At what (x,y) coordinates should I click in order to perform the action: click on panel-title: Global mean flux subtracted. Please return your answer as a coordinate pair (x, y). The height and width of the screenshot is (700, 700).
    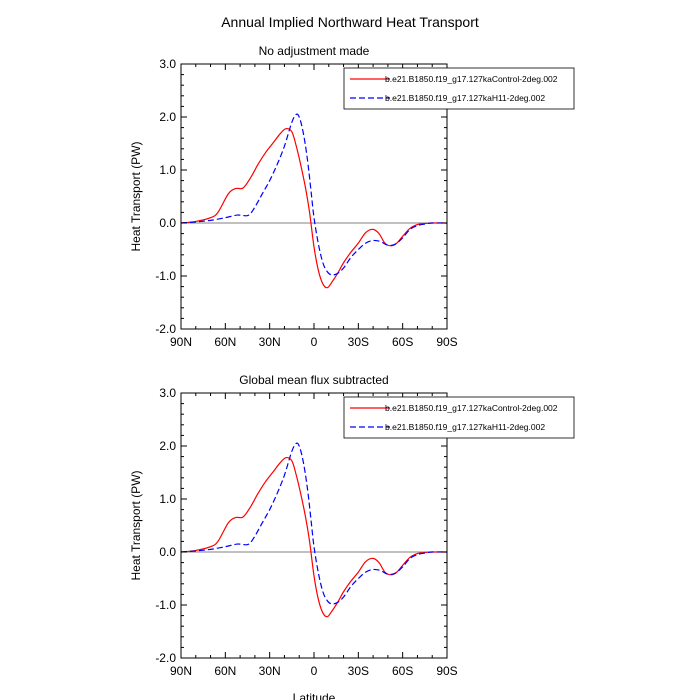
    Looking at the image, I should click on (313, 380).